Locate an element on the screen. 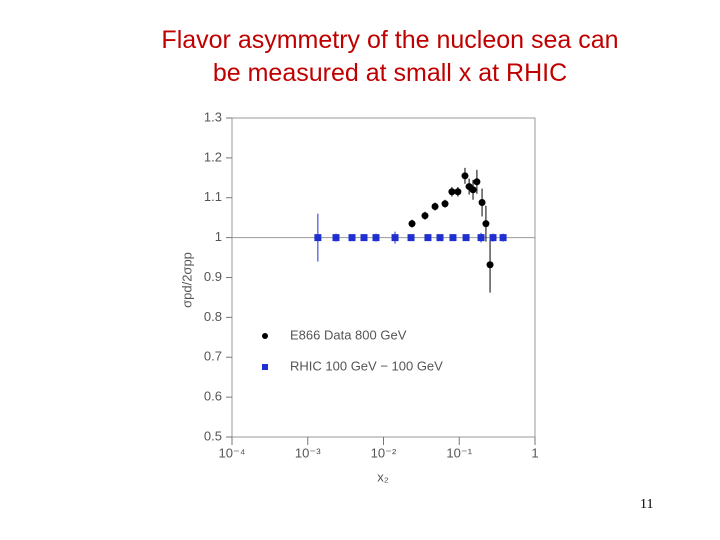  x-axis-label: x₂ is located at coordinates (383, 476).